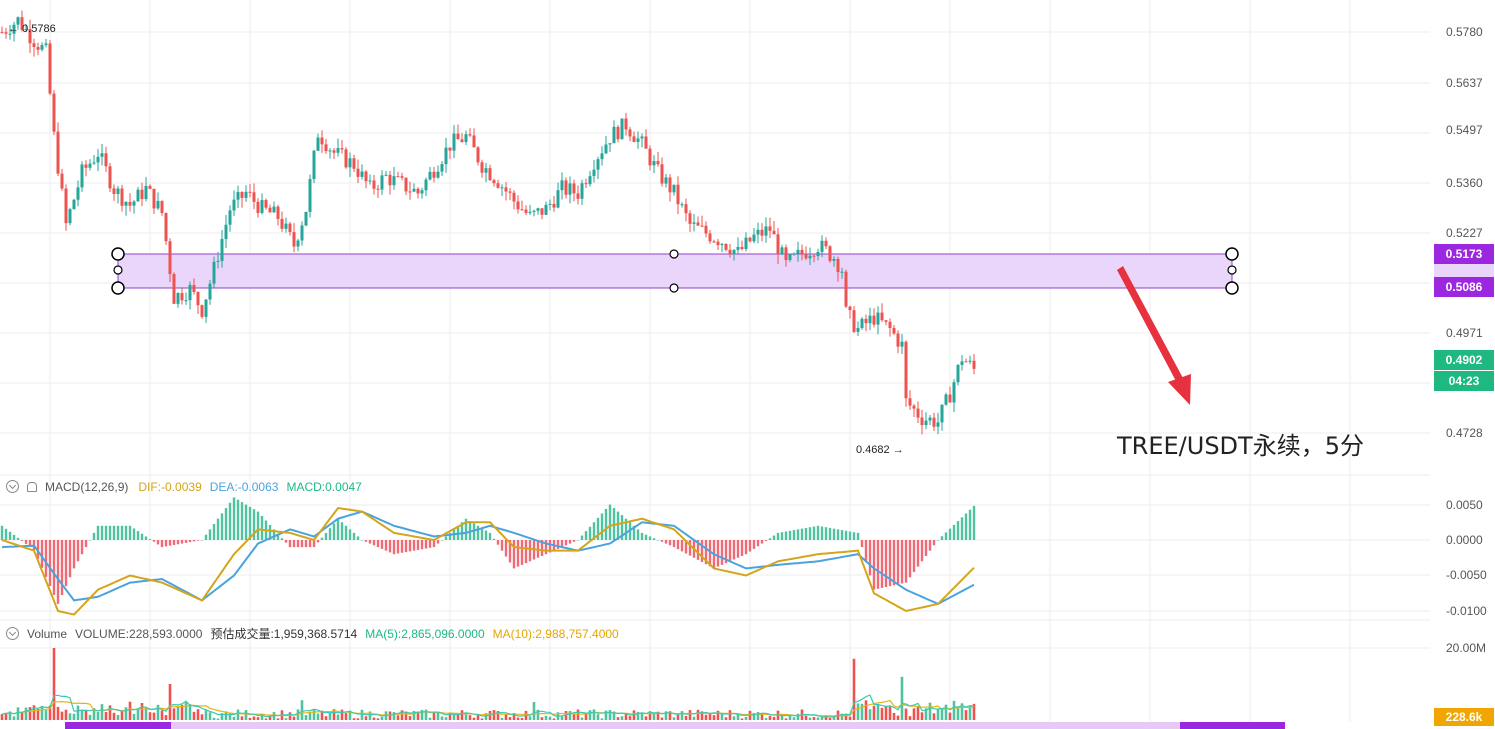 This screenshot has height=729, width=1495. I want to click on zone-handle-mid-left, so click(118, 270).